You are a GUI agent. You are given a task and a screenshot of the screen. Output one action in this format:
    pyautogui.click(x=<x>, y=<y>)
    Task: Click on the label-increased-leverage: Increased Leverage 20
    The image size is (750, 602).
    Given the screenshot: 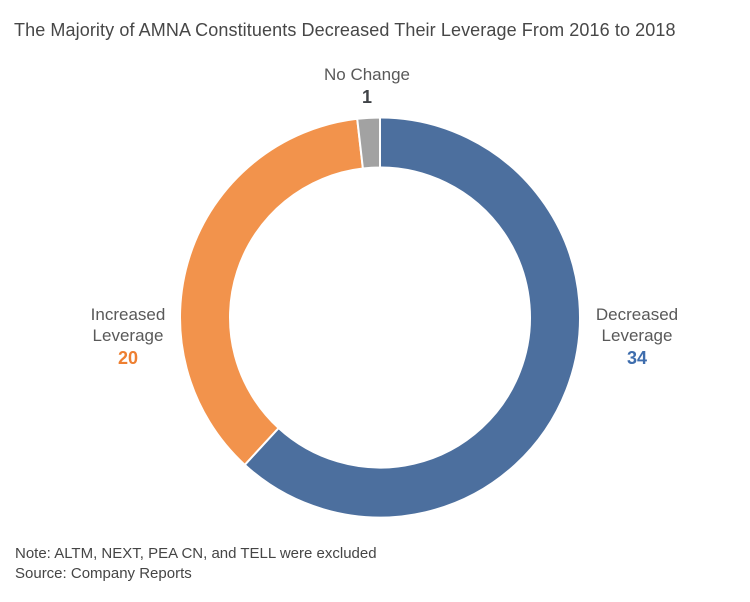 What is the action you would take?
    pyautogui.click(x=128, y=336)
    